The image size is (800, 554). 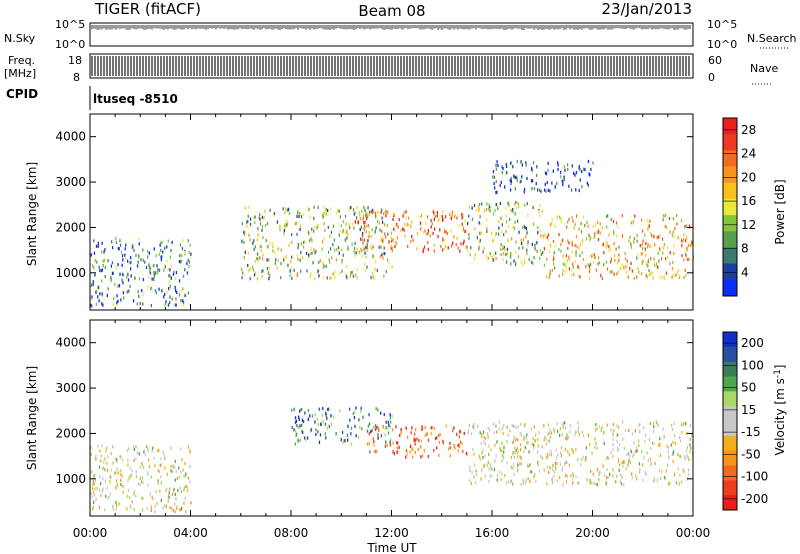 What do you see at coordinates (730, 256) in the screenshot?
I see `colorbar-segment` at bounding box center [730, 256].